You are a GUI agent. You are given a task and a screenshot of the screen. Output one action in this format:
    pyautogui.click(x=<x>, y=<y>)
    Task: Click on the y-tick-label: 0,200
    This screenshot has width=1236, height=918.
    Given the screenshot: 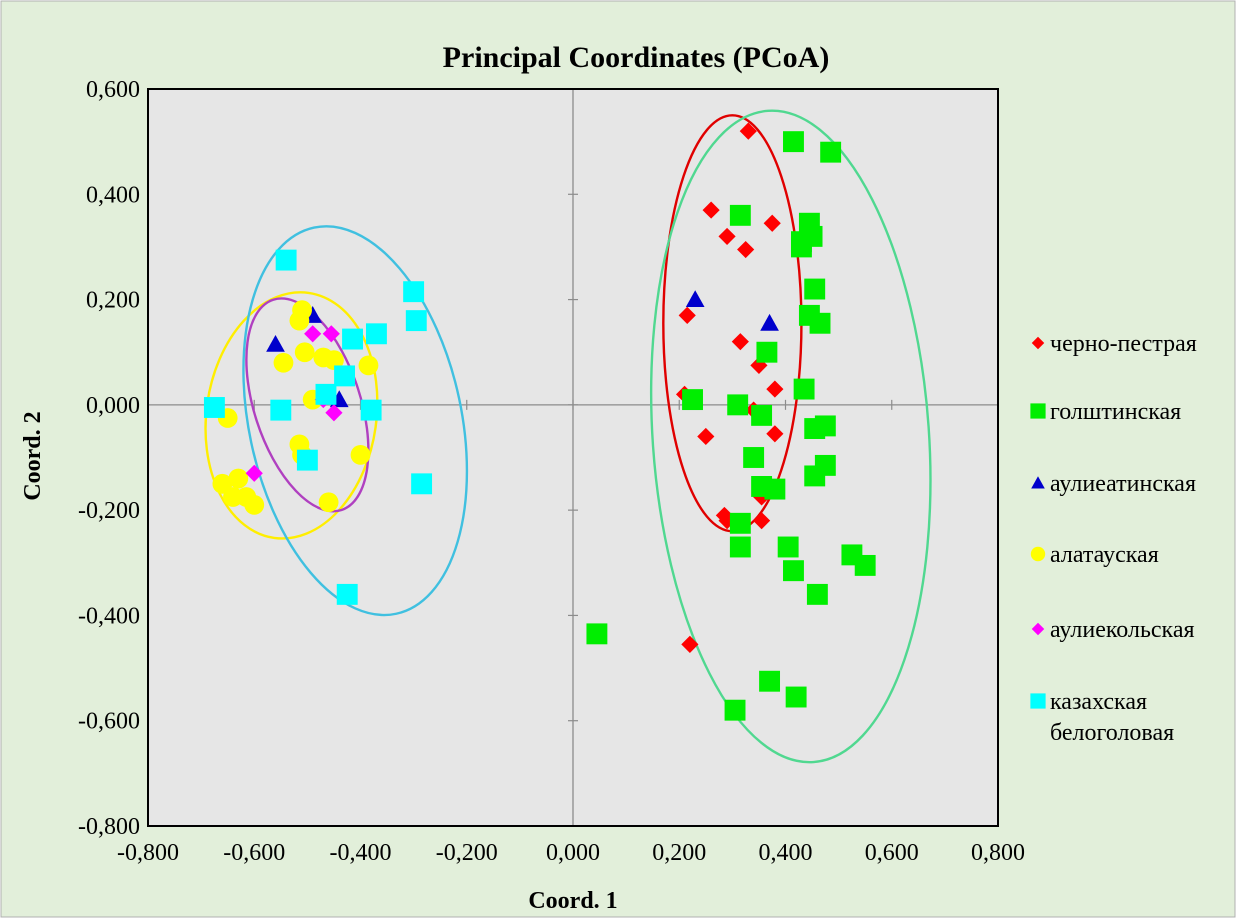 What is the action you would take?
    pyautogui.click(x=113, y=301)
    